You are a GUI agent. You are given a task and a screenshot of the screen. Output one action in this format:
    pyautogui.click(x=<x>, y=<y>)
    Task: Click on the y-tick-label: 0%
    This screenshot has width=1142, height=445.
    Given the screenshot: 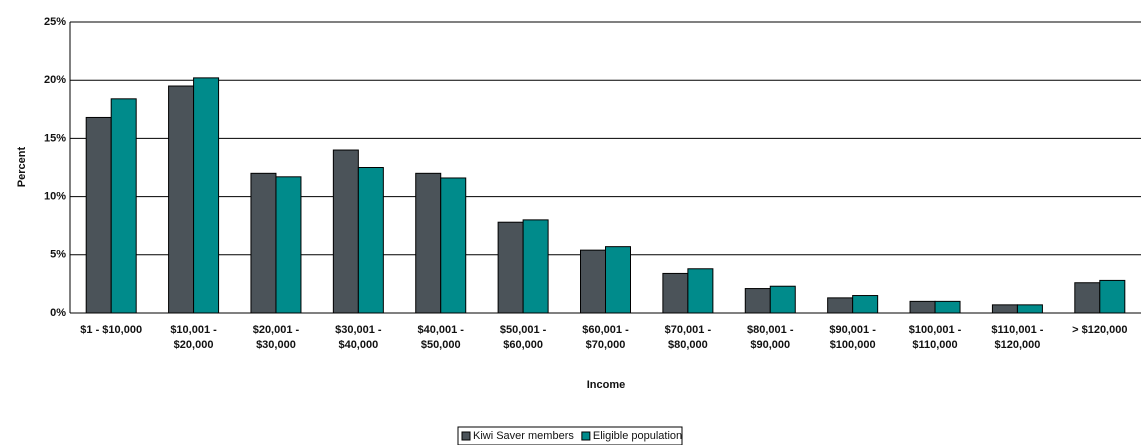 What is the action you would take?
    pyautogui.click(x=58, y=313)
    